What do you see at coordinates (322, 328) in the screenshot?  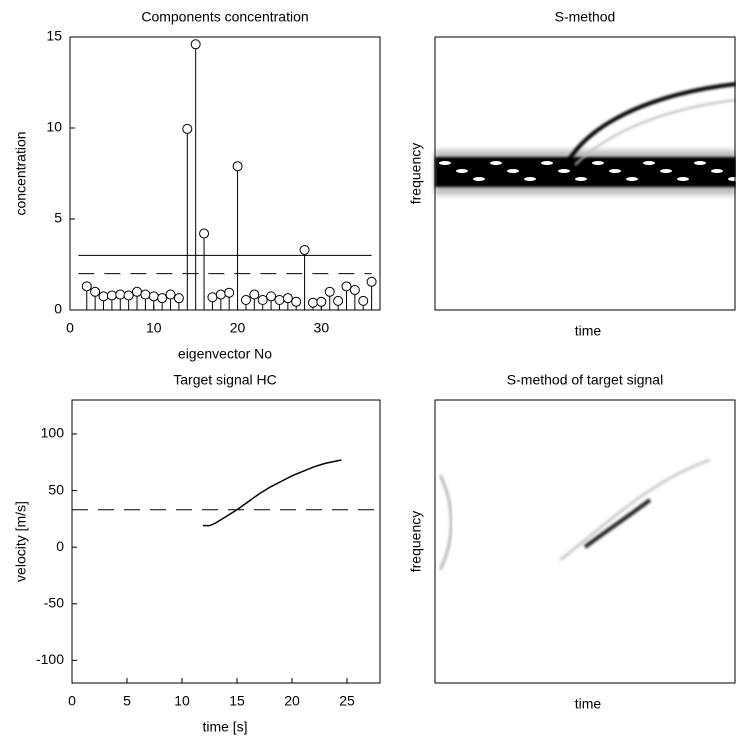 I see `x-tick-label: 30` at bounding box center [322, 328].